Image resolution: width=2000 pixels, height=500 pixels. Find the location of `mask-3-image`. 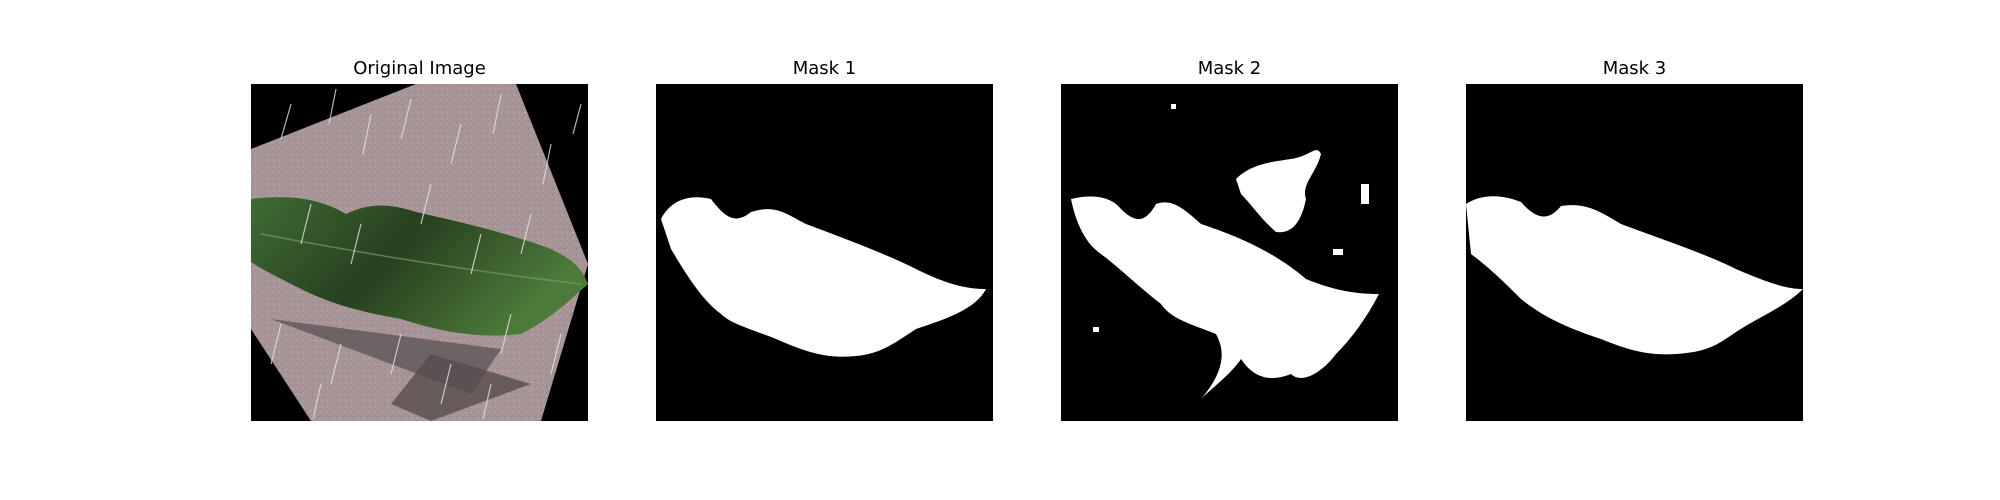

mask-3-image is located at coordinates (1634, 252).